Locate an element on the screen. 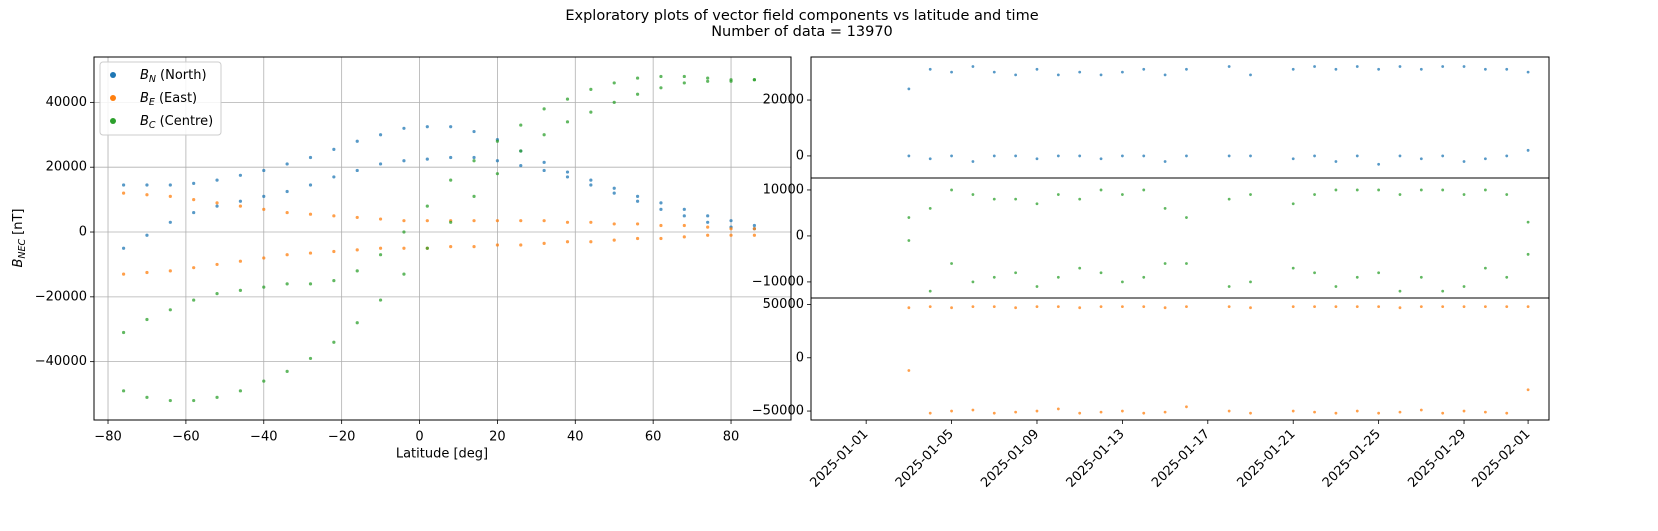  y-tick-label: 0 is located at coordinates (800, 235).